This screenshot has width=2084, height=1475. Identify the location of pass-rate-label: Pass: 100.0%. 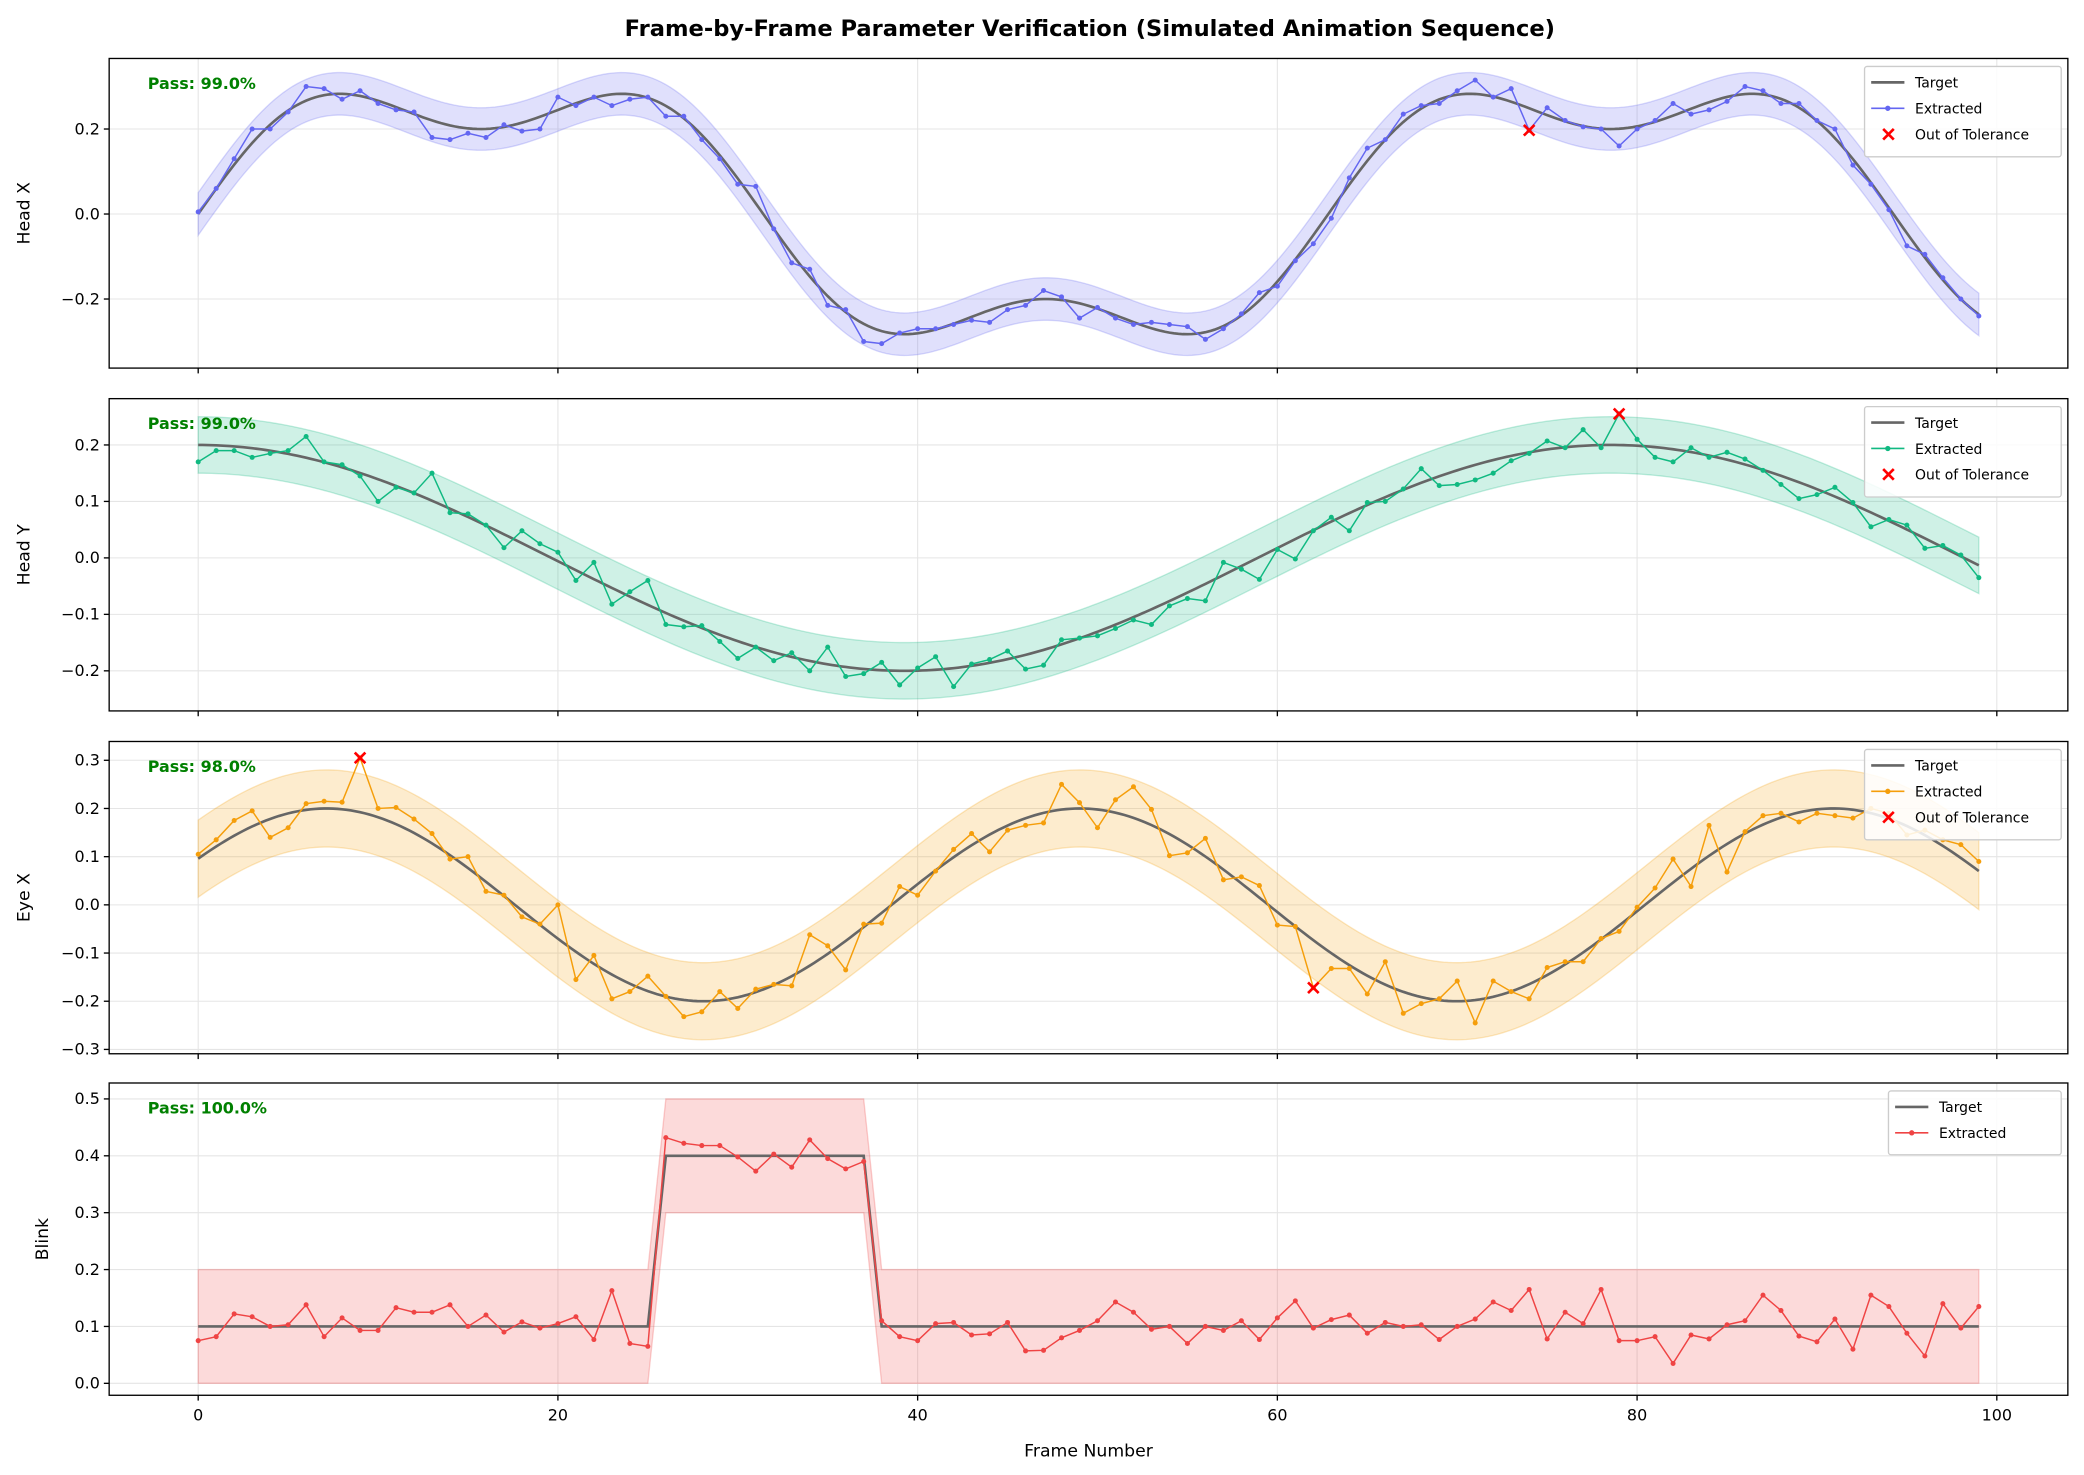
(207, 1108).